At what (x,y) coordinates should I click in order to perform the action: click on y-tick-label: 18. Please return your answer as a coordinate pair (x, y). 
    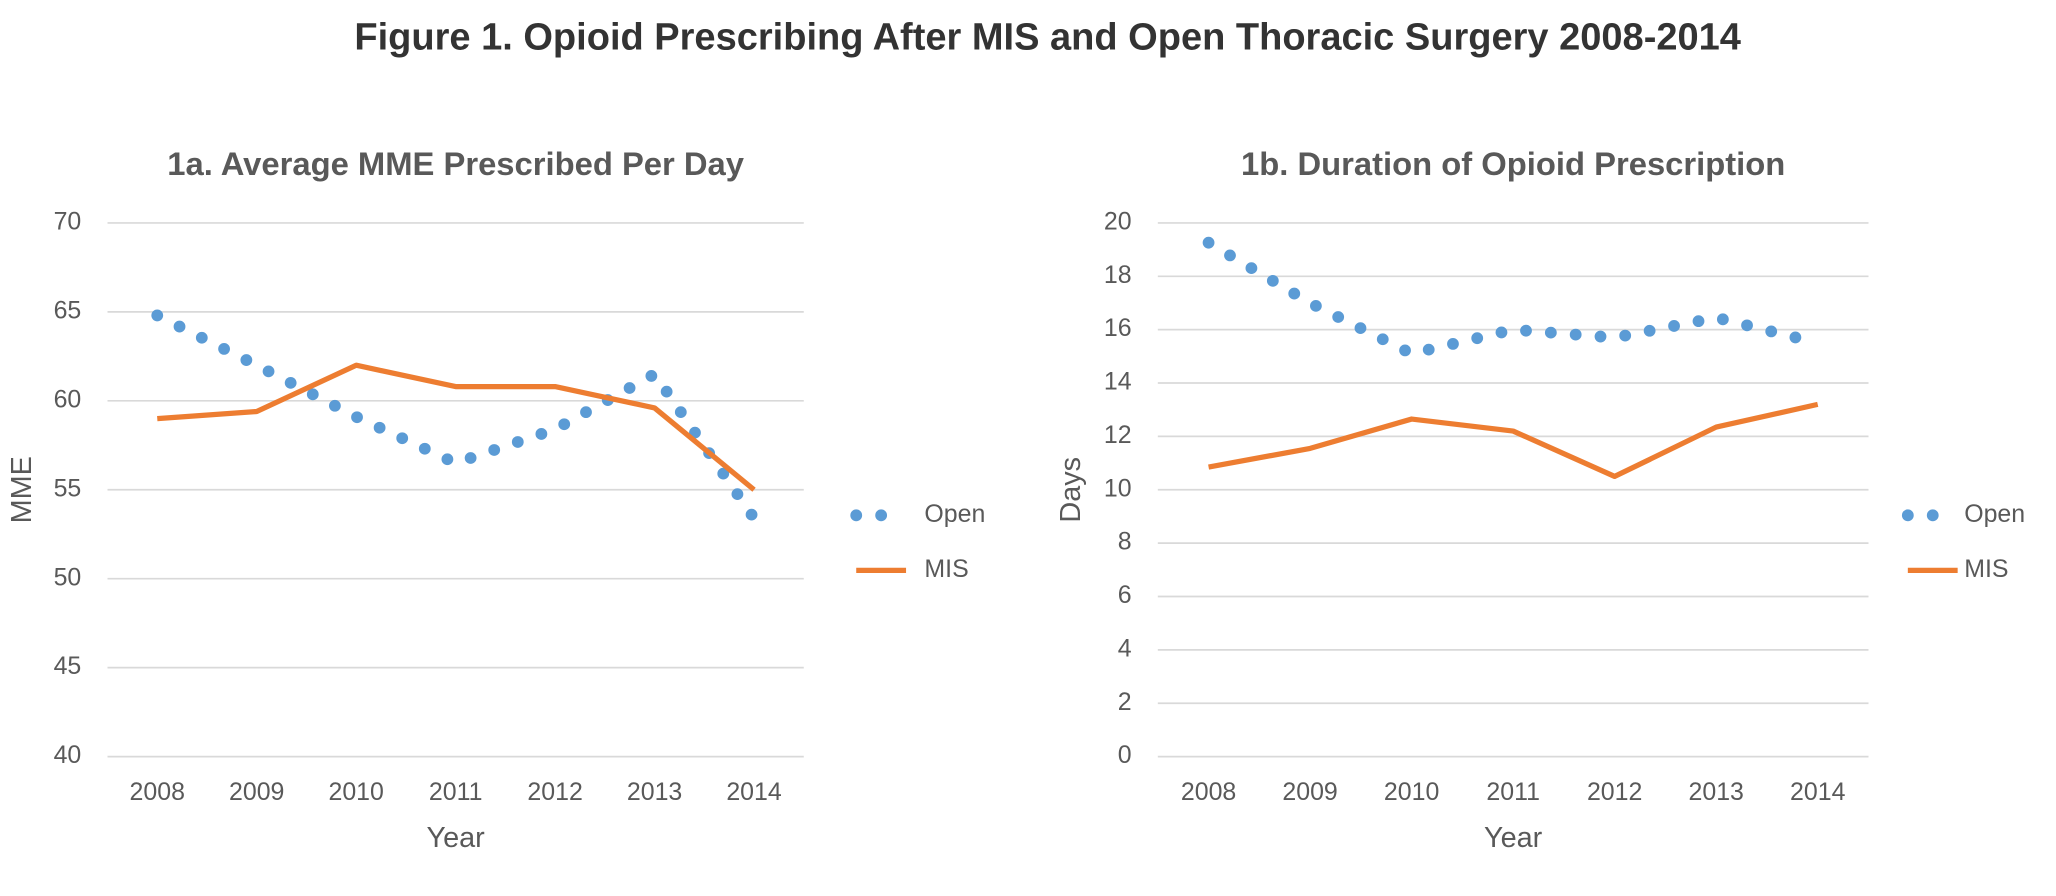
    Looking at the image, I should click on (1118, 275).